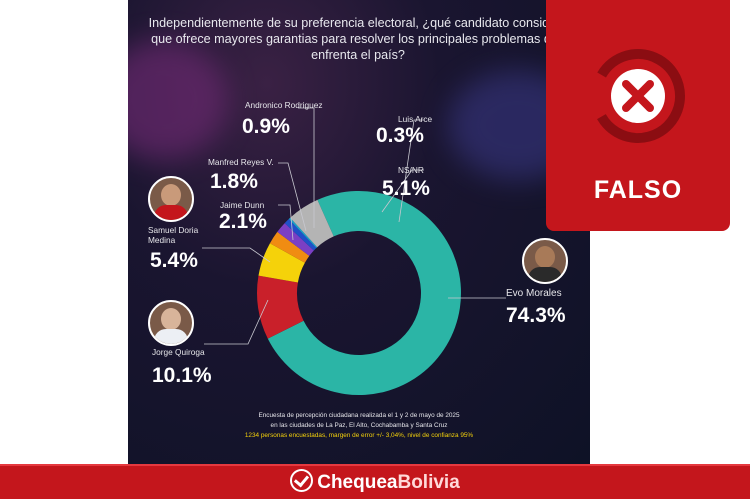 This screenshot has height=499, width=750. I want to click on label-ns-nr: NS/NR, so click(411, 170).